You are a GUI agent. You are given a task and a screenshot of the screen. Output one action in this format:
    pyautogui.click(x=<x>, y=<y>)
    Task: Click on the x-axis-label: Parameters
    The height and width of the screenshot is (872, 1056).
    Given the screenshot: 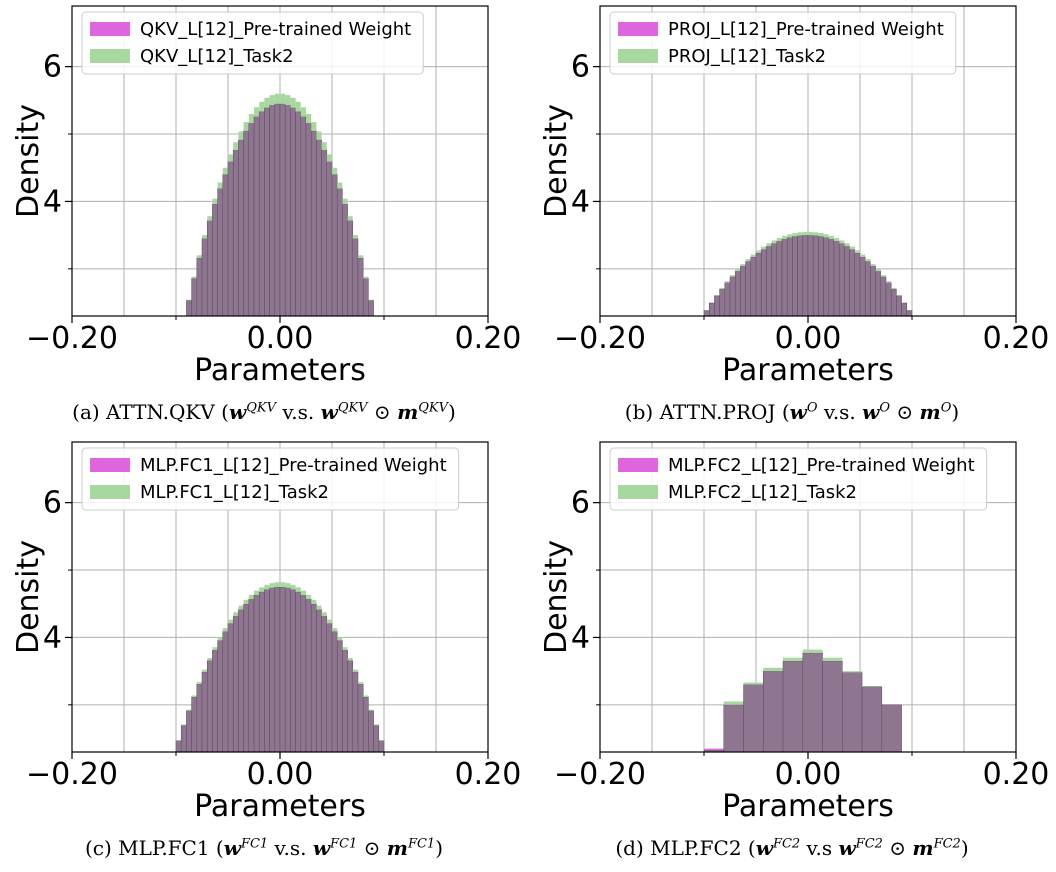 What is the action you would take?
    pyautogui.click(x=280, y=370)
    